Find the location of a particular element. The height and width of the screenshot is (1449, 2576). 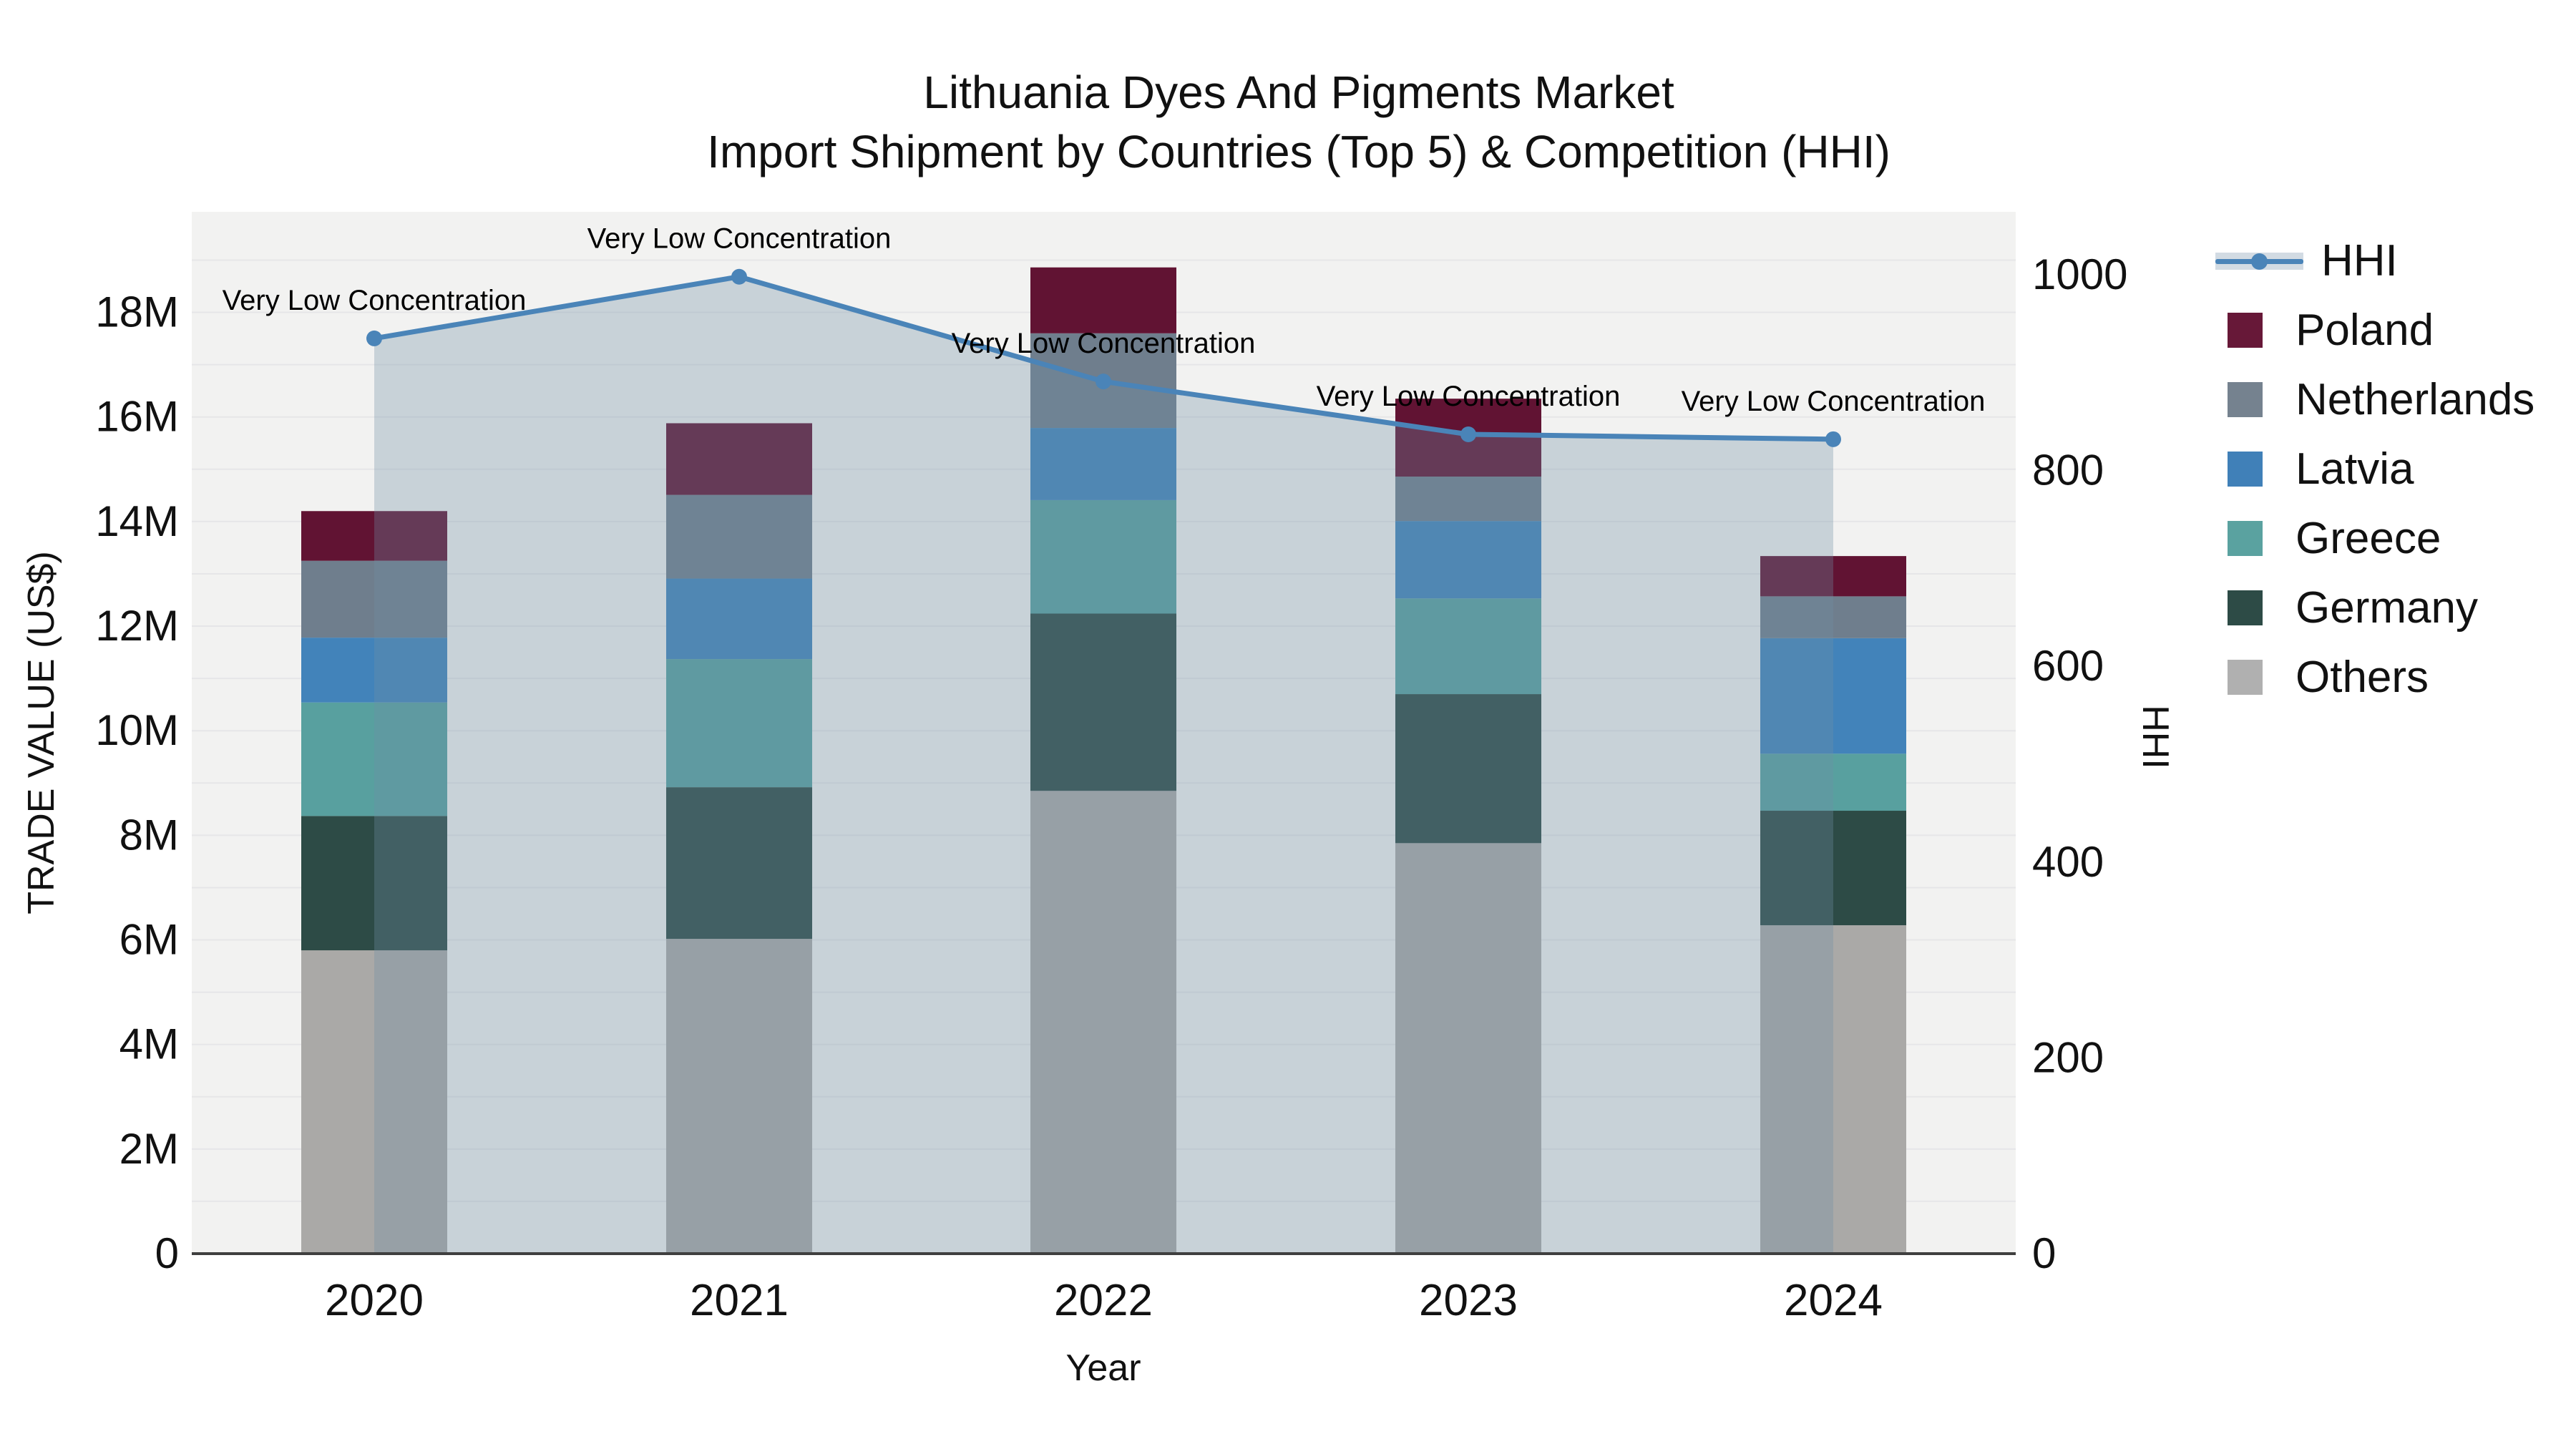

bar-segment-latvia-2020 is located at coordinates (374, 670).